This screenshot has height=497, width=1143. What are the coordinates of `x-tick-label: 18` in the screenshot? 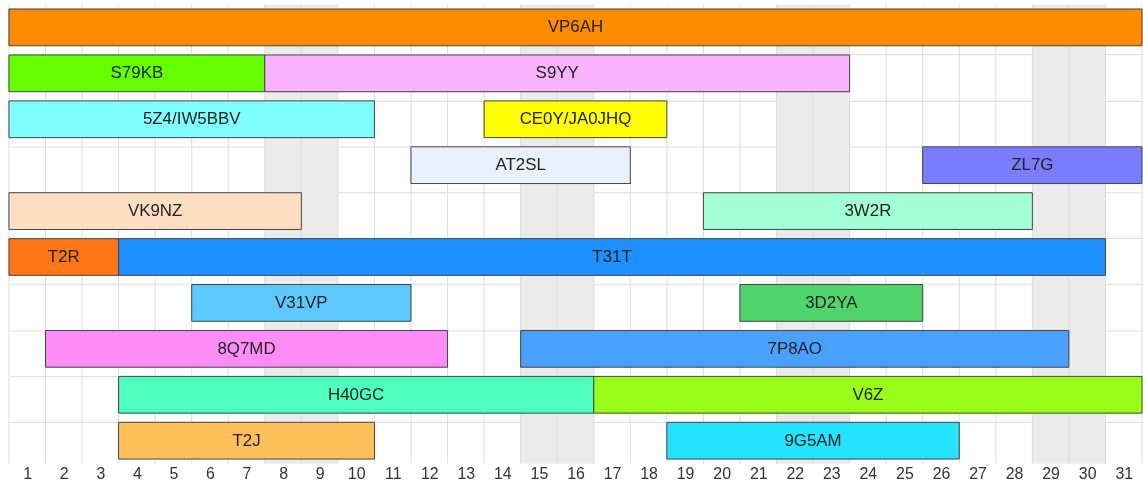 It's located at (649, 474).